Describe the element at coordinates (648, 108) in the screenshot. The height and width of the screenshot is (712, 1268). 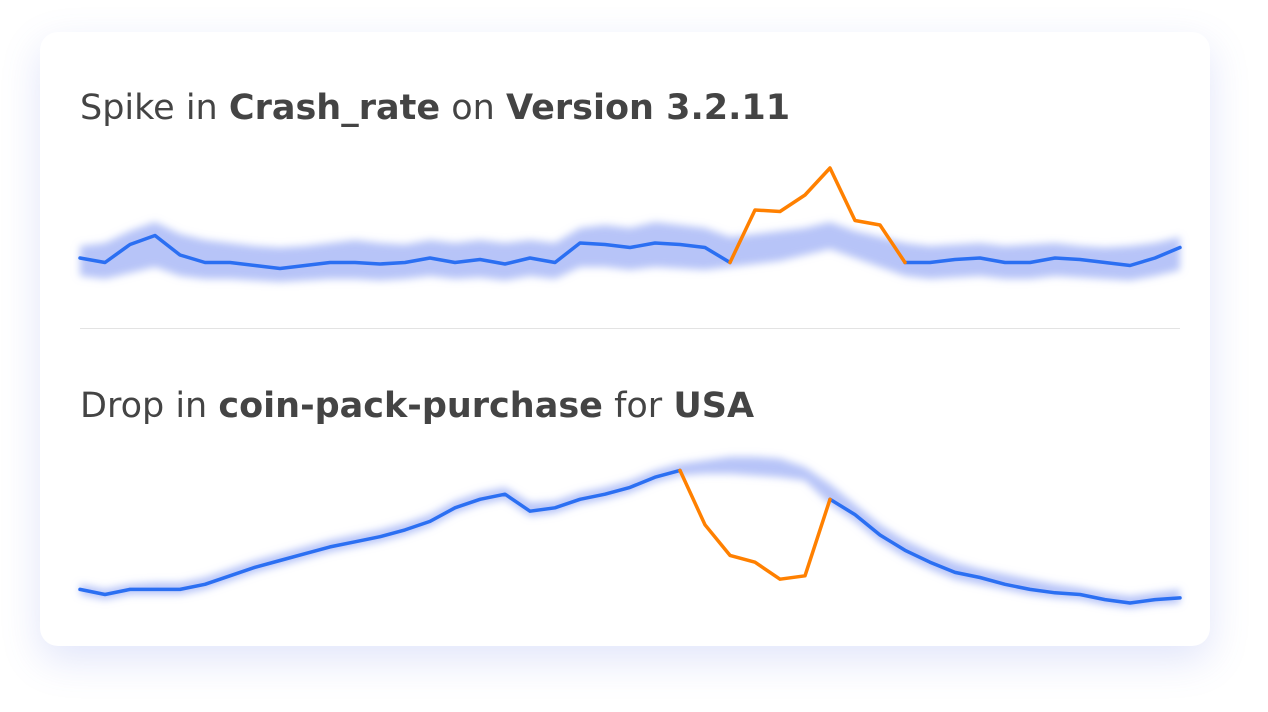
I see `title-dimension: Version 3.2.11` at that location.